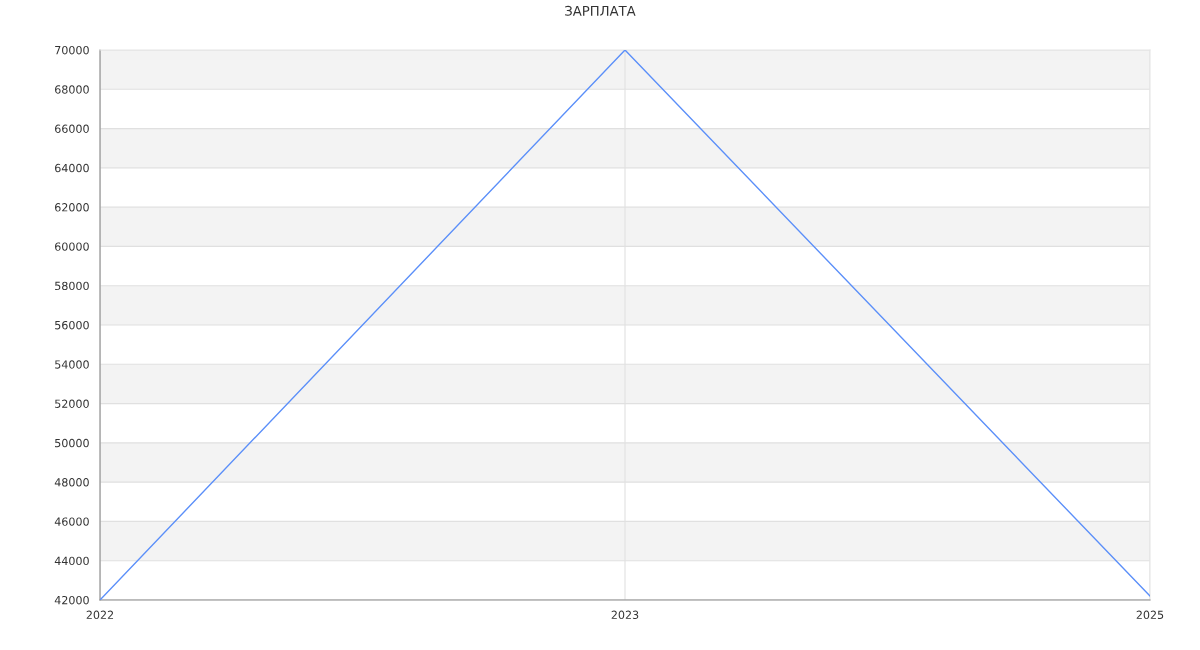 Image resolution: width=1200 pixels, height=650 pixels. What do you see at coordinates (100, 615) in the screenshot?
I see `x-tick-label: 2022` at bounding box center [100, 615].